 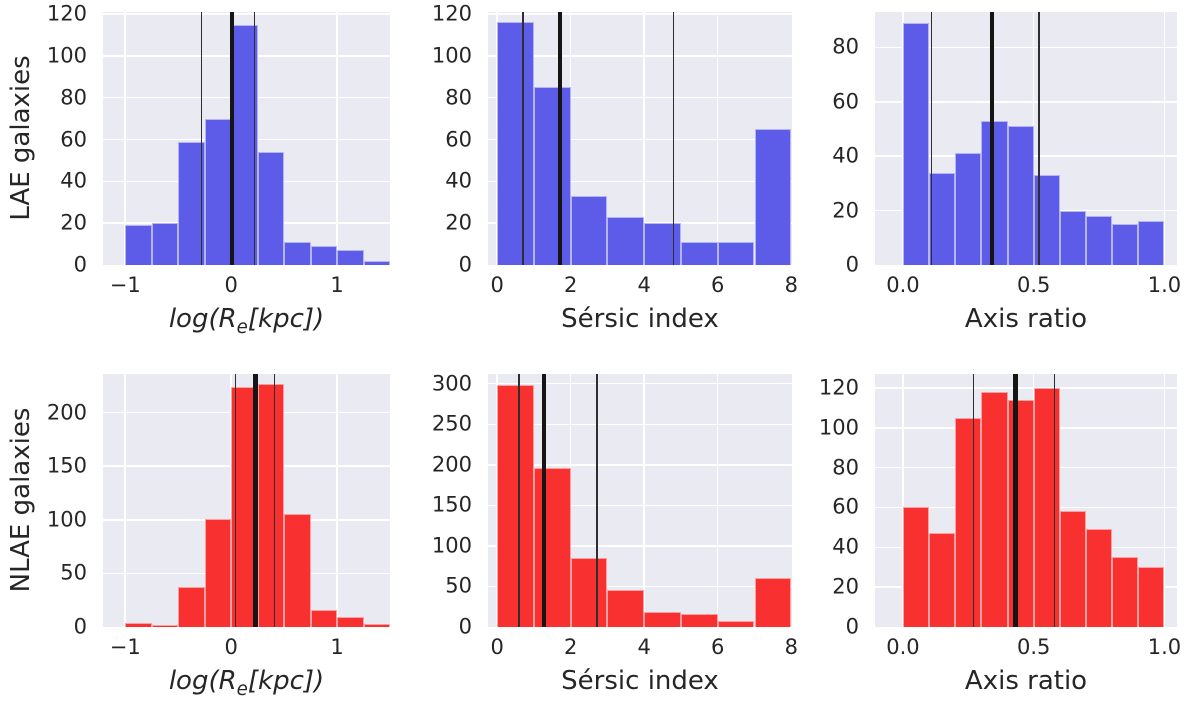 I want to click on x-axis-label-part: Sérsic index, so click(x=640, y=319).